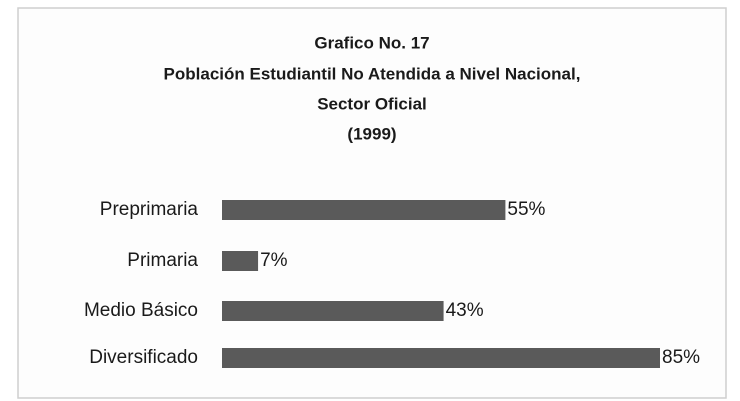 The width and height of the screenshot is (740, 401). I want to click on value-label: 85%, so click(681, 357).